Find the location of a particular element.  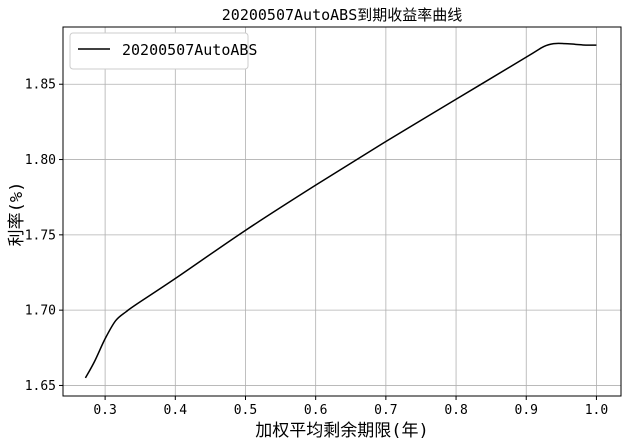

x-tick-label: 1.0 is located at coordinates (596, 410).